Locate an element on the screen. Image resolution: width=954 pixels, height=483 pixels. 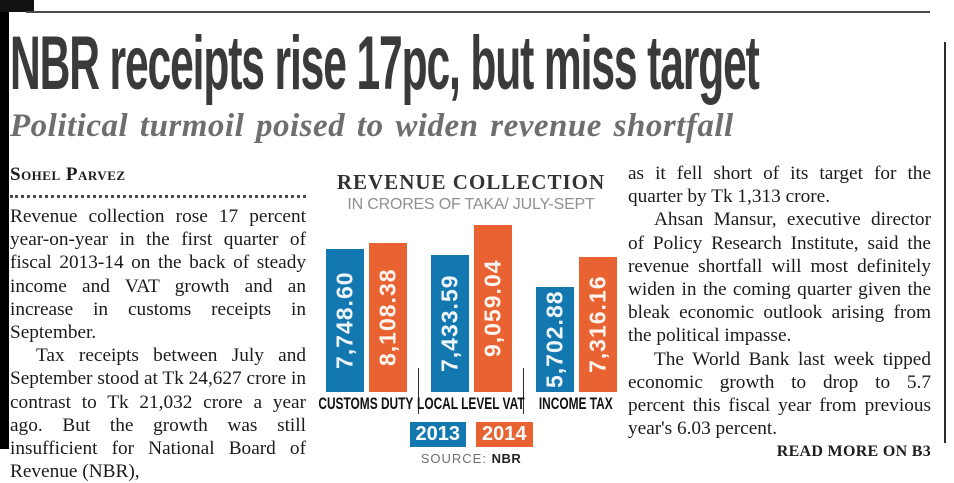
chart-categories: CUSTOMS DUTY LOCAL LEVEL VAT INCOME TAX is located at coordinates (471, 392).